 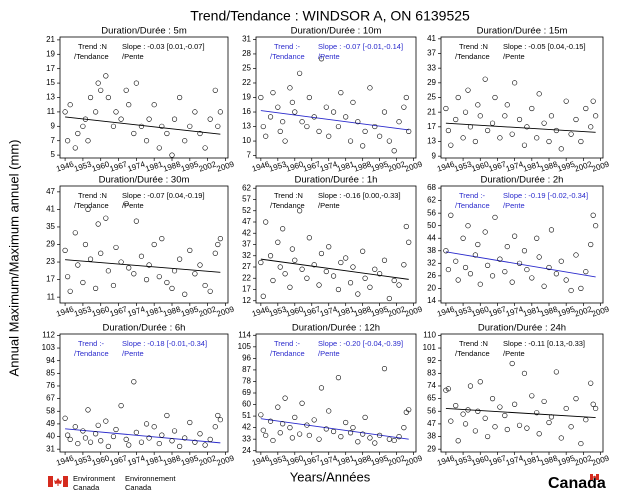 What do you see at coordinates (246, 415) in the screenshot?
I see `y-tick-label: 51` at bounding box center [246, 415].